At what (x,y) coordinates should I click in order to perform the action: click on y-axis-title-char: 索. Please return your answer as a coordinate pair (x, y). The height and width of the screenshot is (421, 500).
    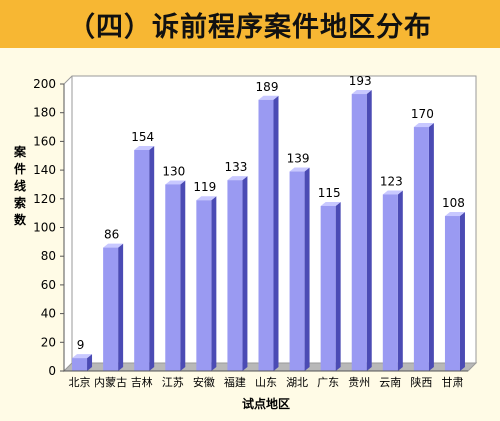
    Looking at the image, I should click on (20, 202).